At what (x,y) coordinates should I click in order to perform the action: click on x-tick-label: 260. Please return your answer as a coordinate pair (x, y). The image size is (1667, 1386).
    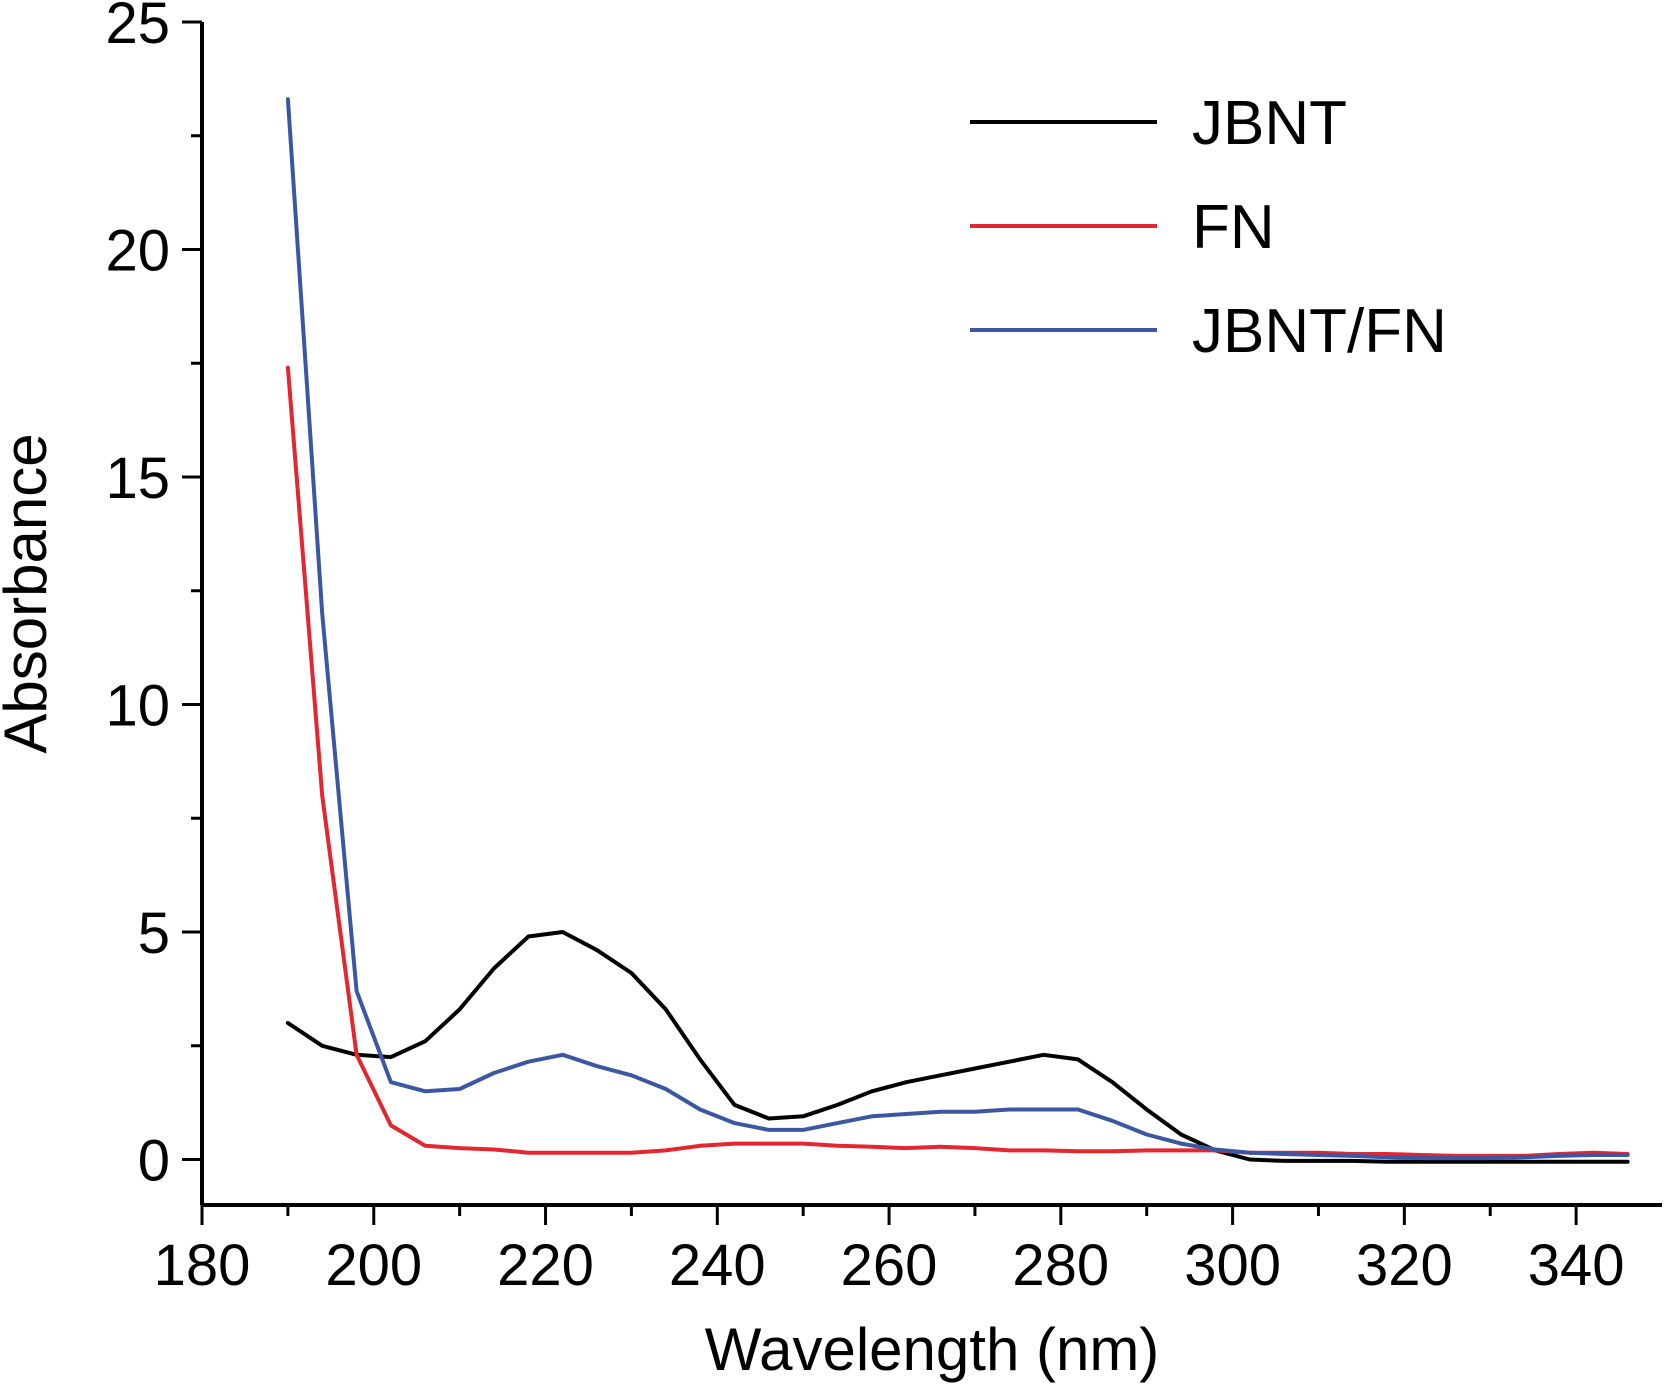
    Looking at the image, I should click on (889, 1265).